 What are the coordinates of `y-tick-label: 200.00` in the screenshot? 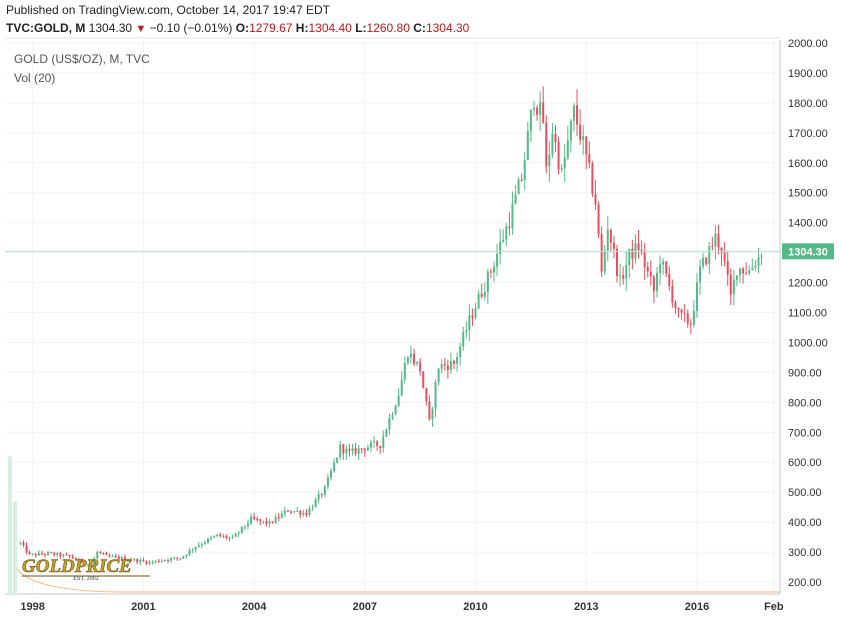 It's located at (805, 583).